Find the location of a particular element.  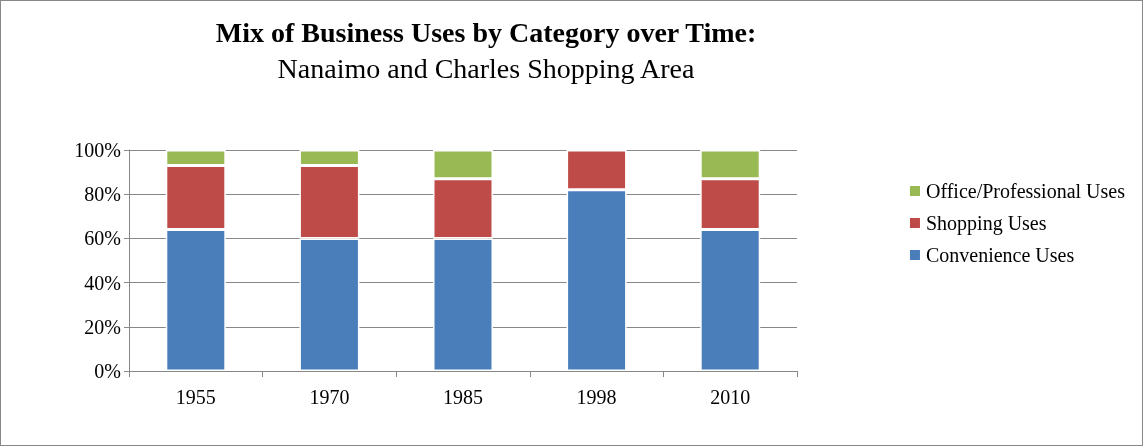

y-tick-label: 40% is located at coordinates (102, 282).